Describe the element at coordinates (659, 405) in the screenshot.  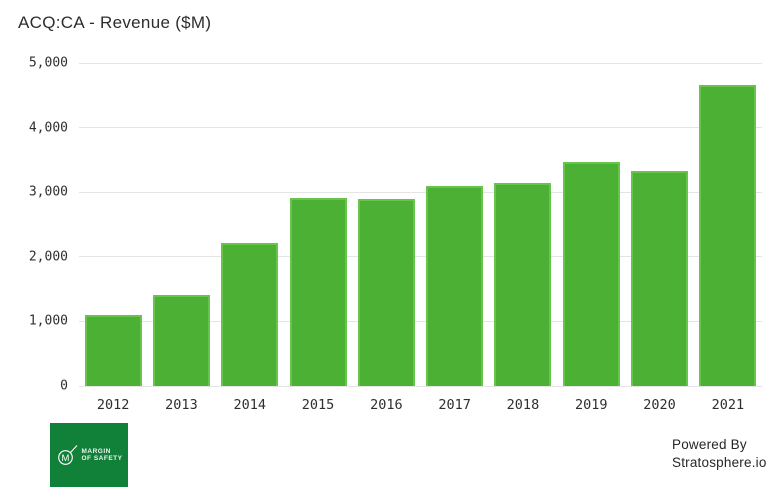
I see `x-axis-tick-label-2020: 2020` at that location.